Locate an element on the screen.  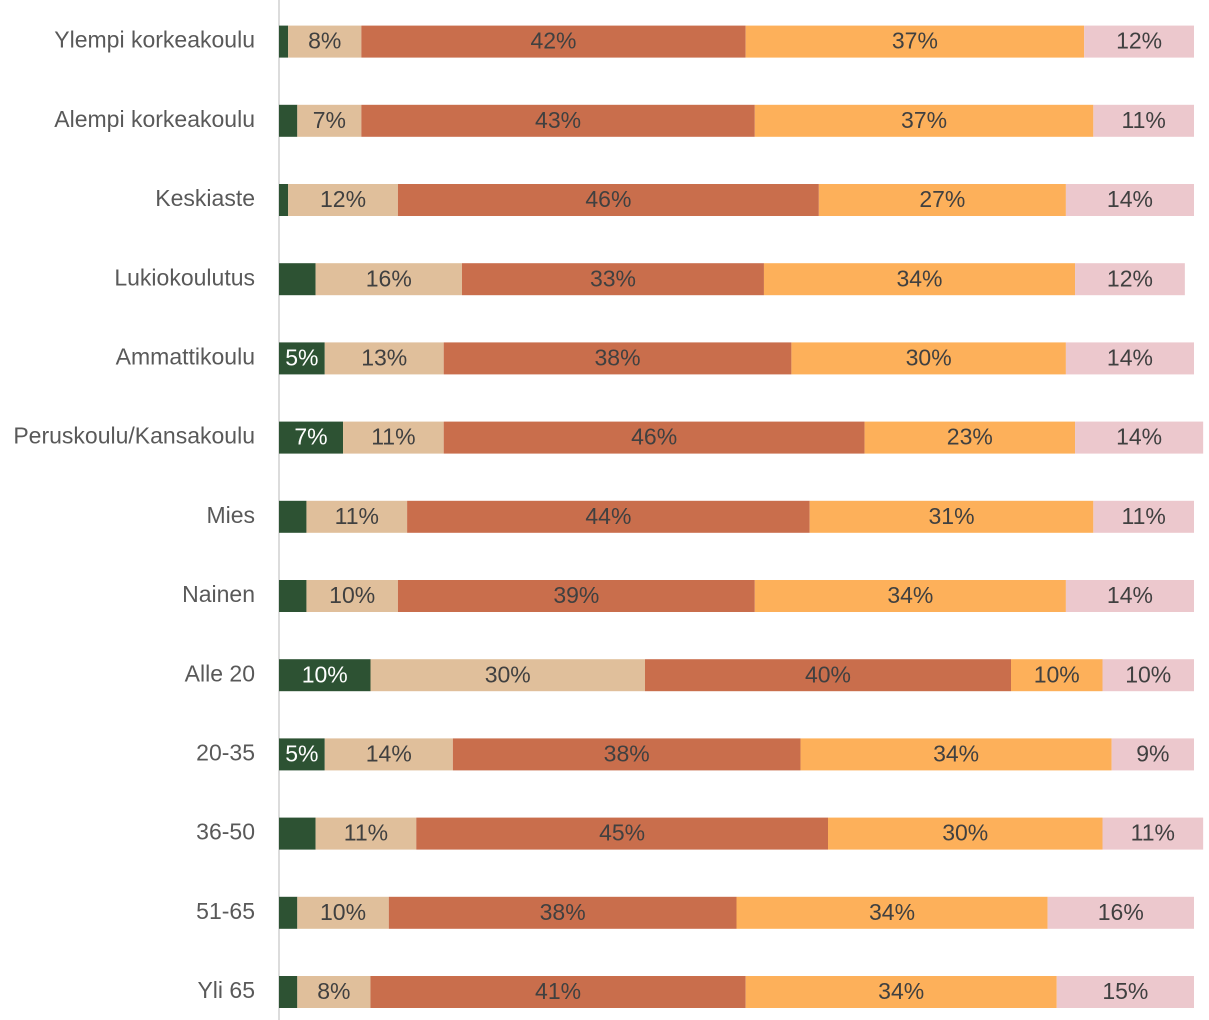
data-label: 45% is located at coordinates (622, 833).